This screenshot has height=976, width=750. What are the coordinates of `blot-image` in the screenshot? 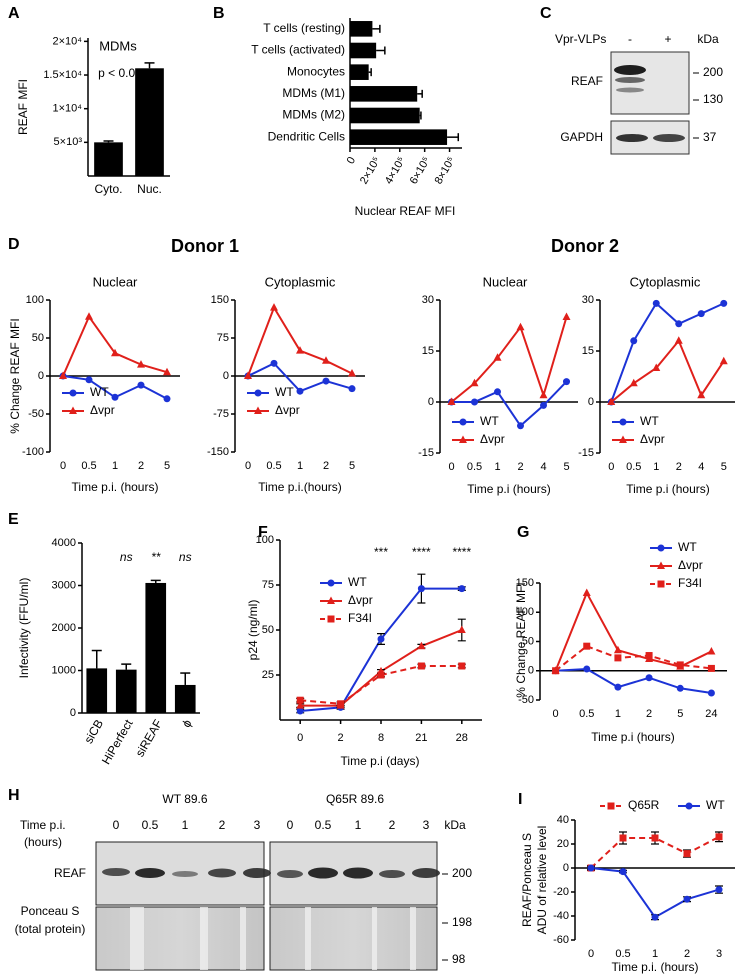 It's located at (650, 83).